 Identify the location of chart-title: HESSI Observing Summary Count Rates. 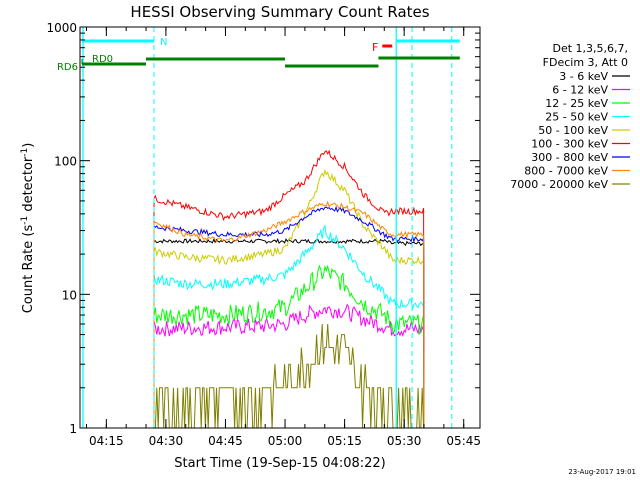
(279, 12).